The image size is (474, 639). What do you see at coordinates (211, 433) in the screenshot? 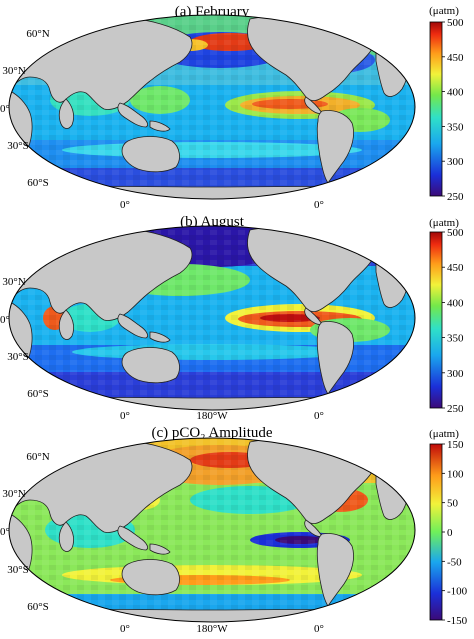
I see `panel-title-amplitude: (c) pCO₂ Amplitude` at bounding box center [211, 433].